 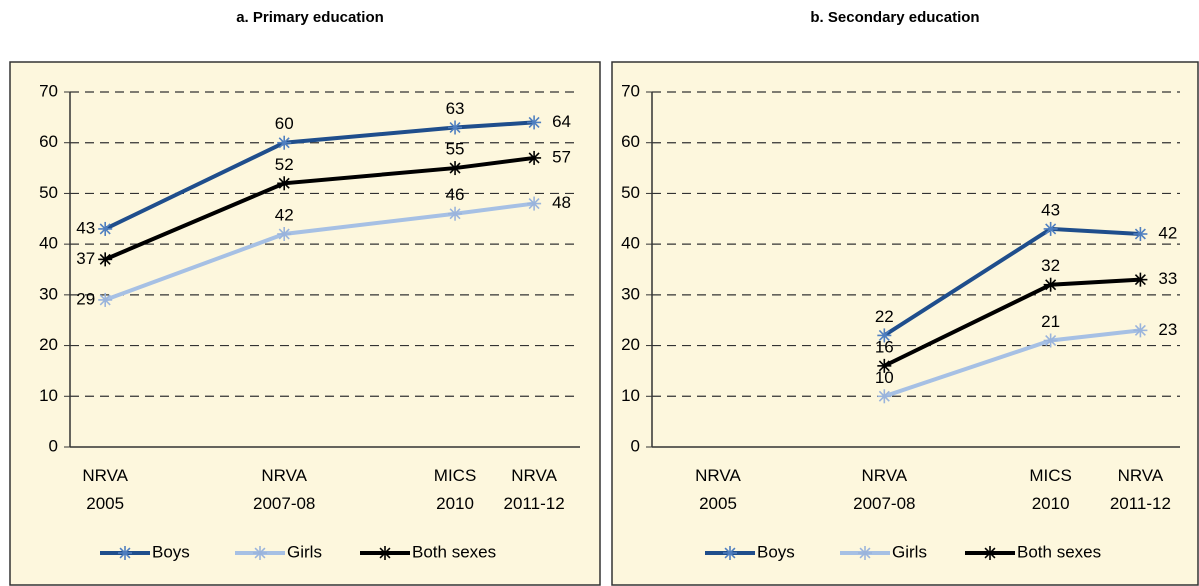 What do you see at coordinates (284, 123) in the screenshot?
I see `data-label: 60` at bounding box center [284, 123].